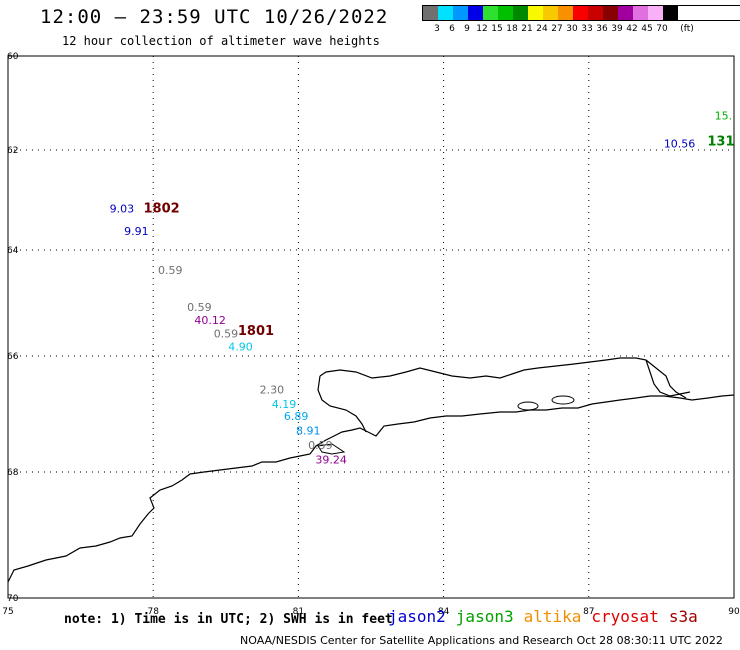  Describe the element at coordinates (13, 251) in the screenshot. I see `lat-tick-label: 64` at that location.